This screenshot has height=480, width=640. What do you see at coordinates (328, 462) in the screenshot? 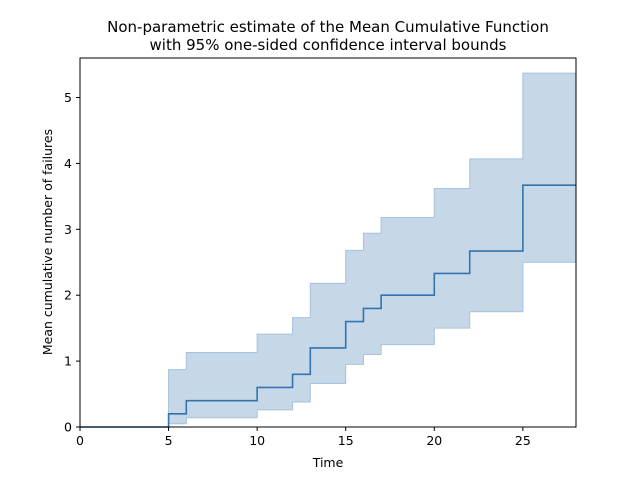
I see `x-axis-label: Time` at bounding box center [328, 462].